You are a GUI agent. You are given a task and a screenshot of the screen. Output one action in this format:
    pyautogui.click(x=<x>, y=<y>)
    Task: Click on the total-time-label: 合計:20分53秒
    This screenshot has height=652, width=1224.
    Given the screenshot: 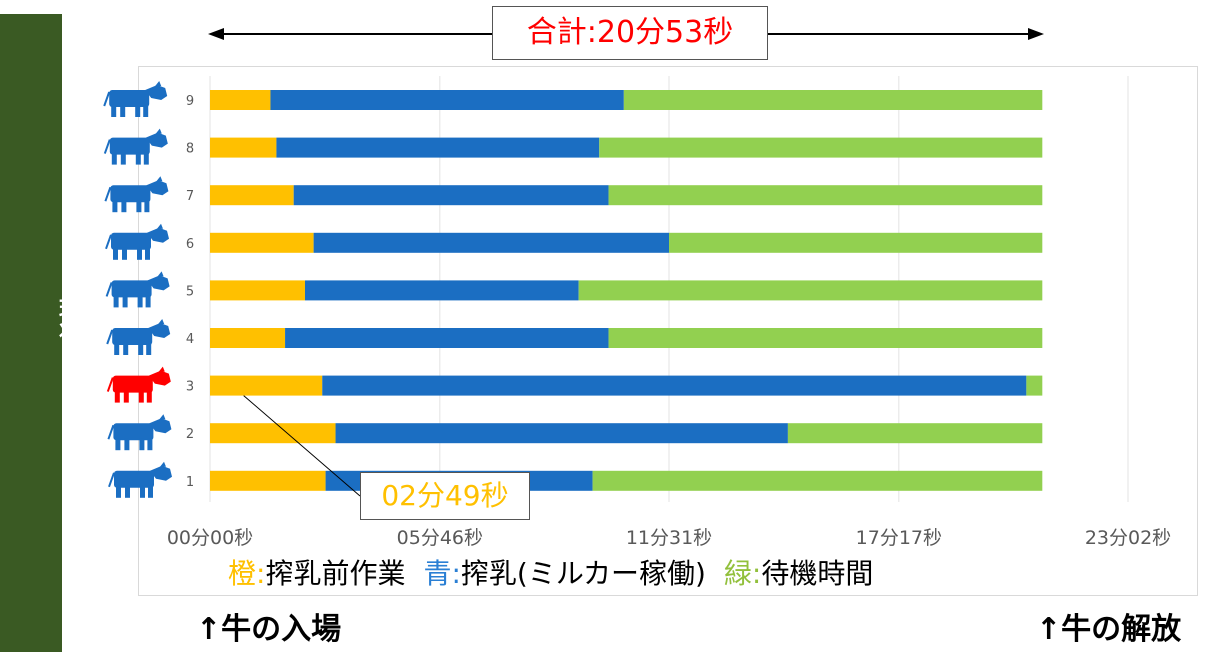 What is the action you would take?
    pyautogui.click(x=630, y=33)
    